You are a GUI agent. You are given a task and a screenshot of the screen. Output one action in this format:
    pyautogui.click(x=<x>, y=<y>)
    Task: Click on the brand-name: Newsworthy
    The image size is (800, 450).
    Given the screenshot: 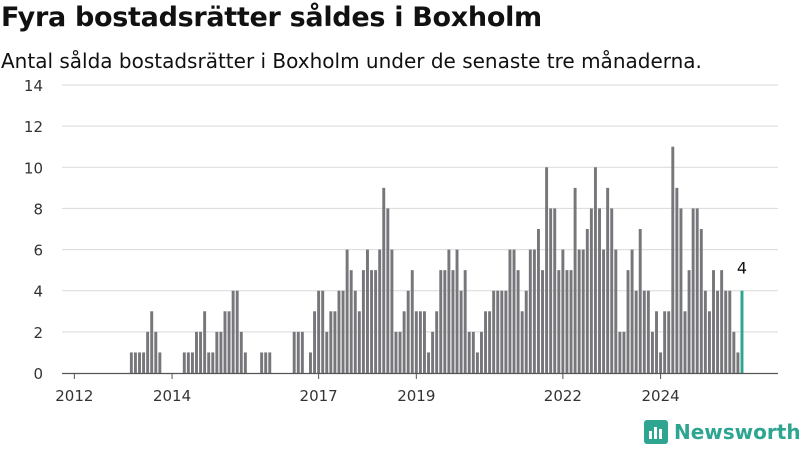 What is the action you would take?
    pyautogui.click(x=737, y=432)
    